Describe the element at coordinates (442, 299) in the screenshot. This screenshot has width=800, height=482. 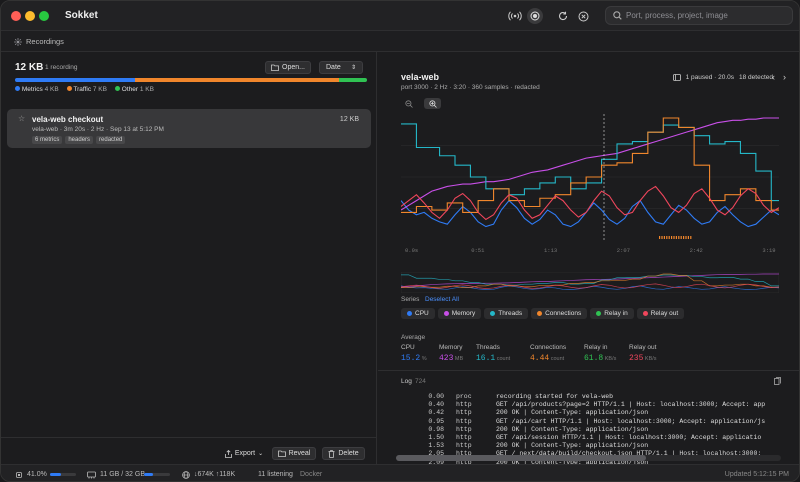
I see `deselect-all-link: Deselect All` at that location.